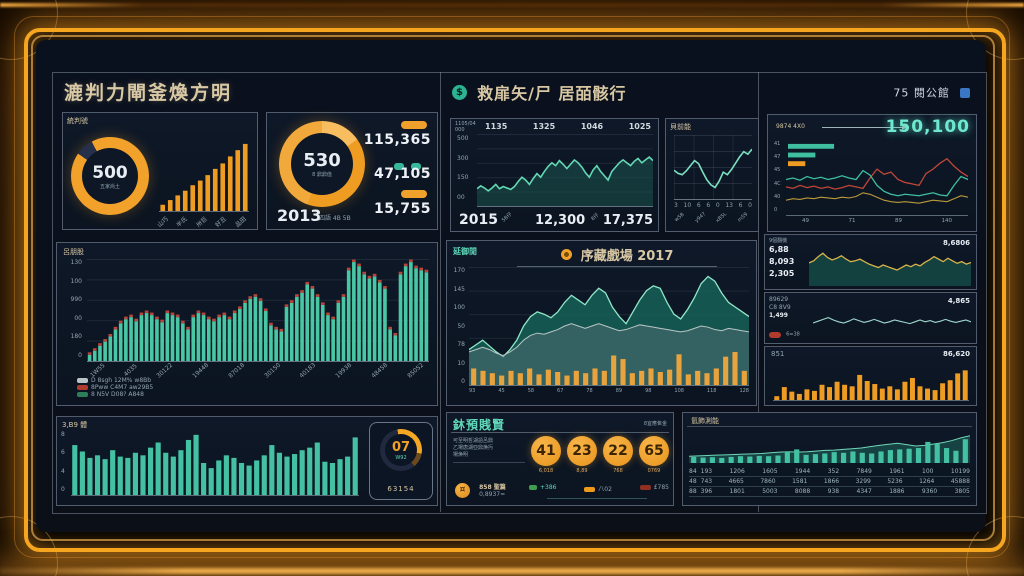 Image resolution: width=1024 pixels, height=576 pixels. Describe the element at coordinates (655, 424) in the screenshot. I see `panel-g-header-right: 8宜應隹金` at that location.